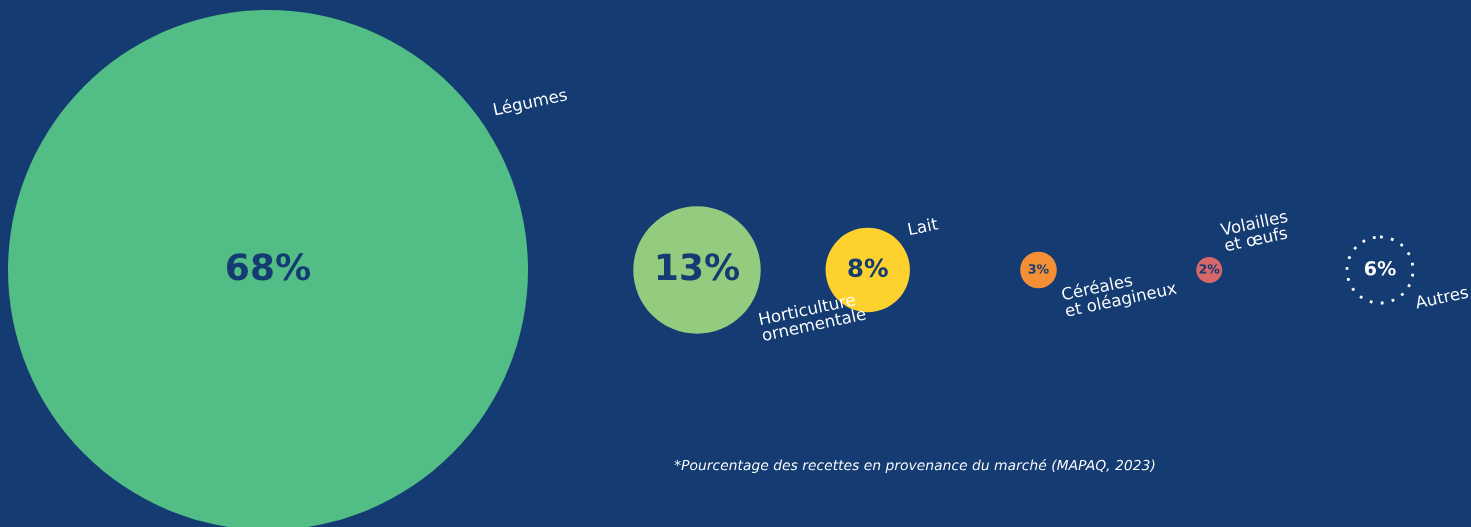 This screenshot has height=527, width=1471. Describe the element at coordinates (1209, 269) in the screenshot. I see `data-label: 2%` at that location.